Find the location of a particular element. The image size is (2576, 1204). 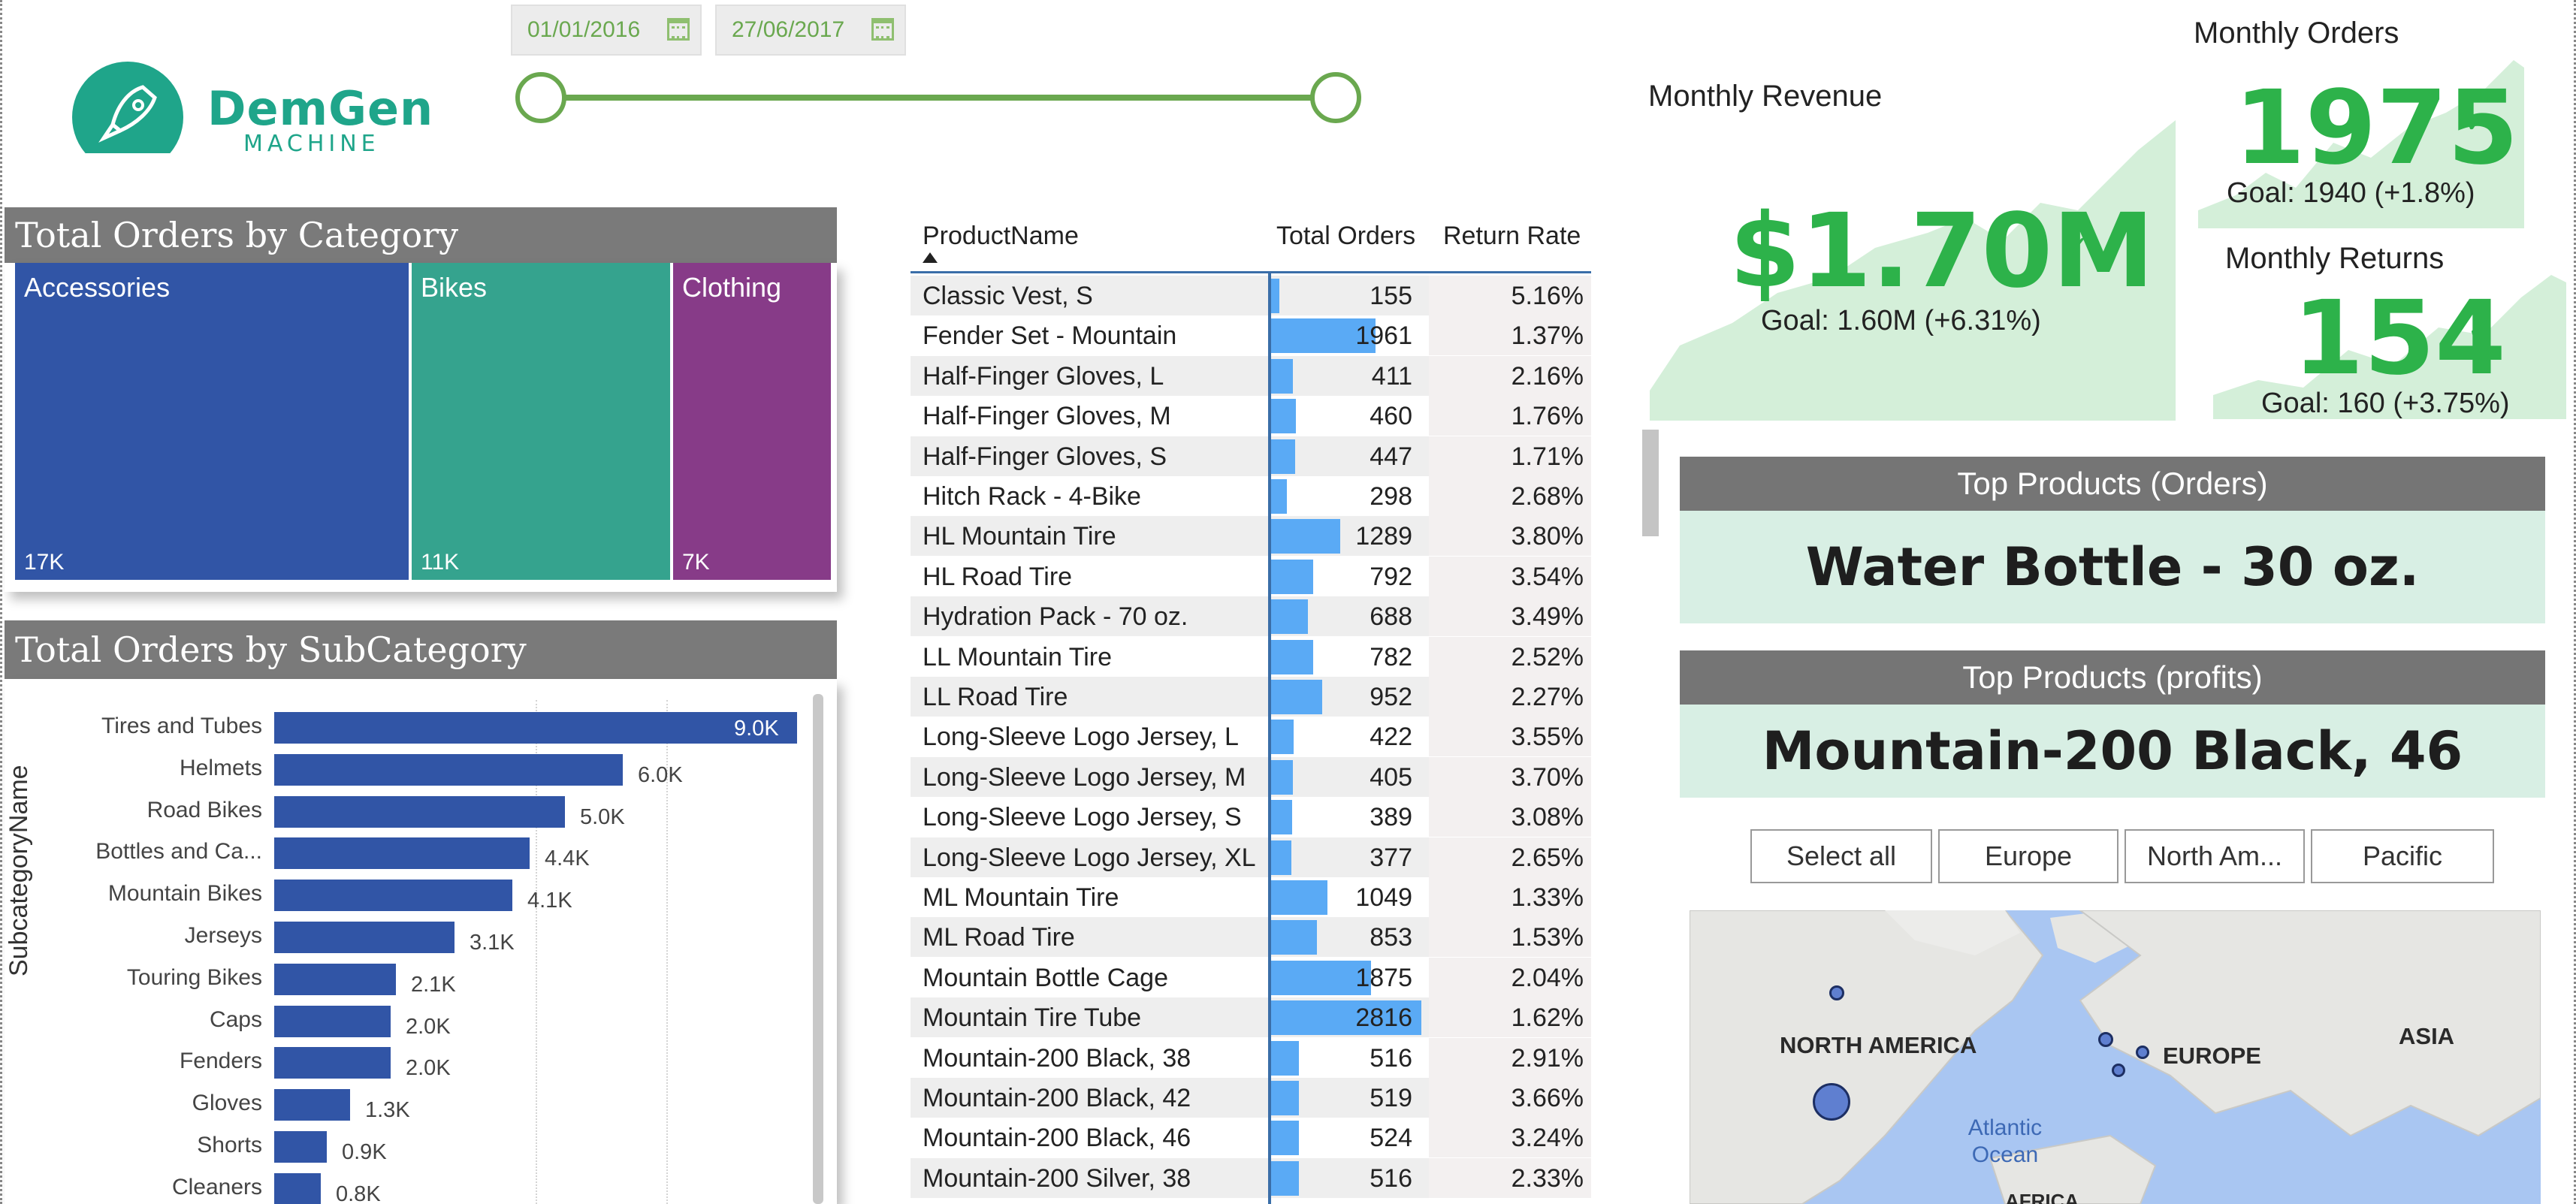

treemap-cell-accessories: Accessories 17K is located at coordinates (212, 421).